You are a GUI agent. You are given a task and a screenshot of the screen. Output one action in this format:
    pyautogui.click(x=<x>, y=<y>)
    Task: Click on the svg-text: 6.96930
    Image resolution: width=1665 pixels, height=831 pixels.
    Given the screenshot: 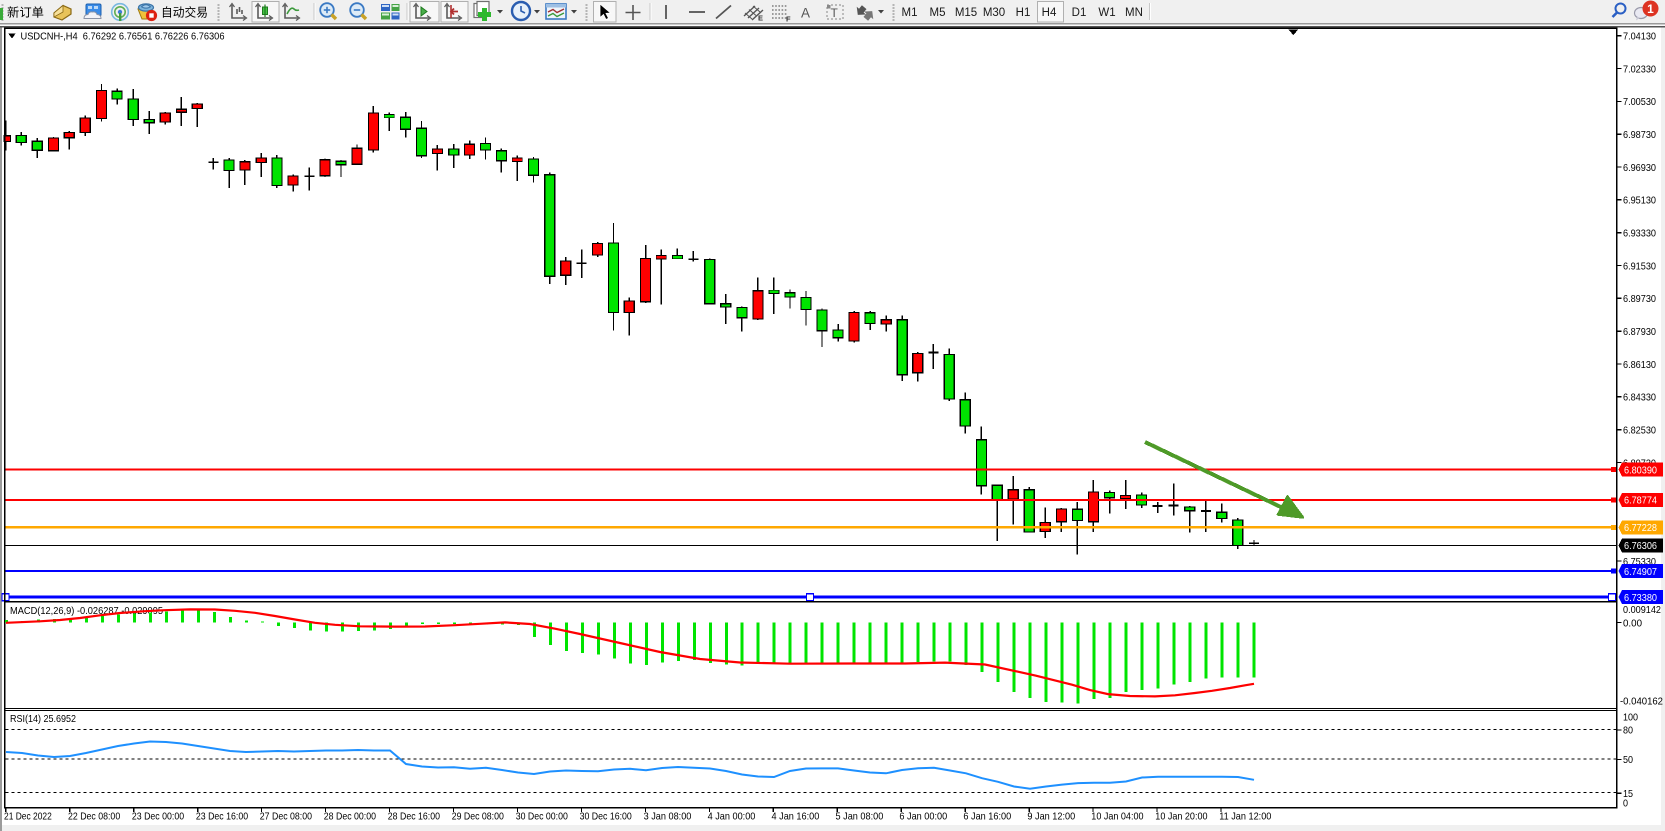 What is the action you would take?
    pyautogui.click(x=1639, y=168)
    